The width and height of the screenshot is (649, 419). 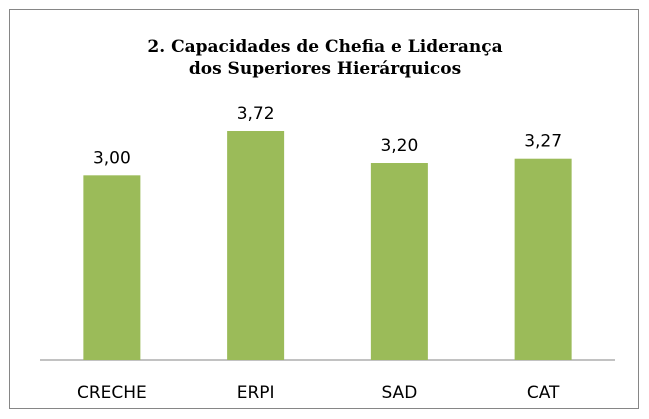 What do you see at coordinates (543, 393) in the screenshot?
I see `x-tick-label: CAT` at bounding box center [543, 393].